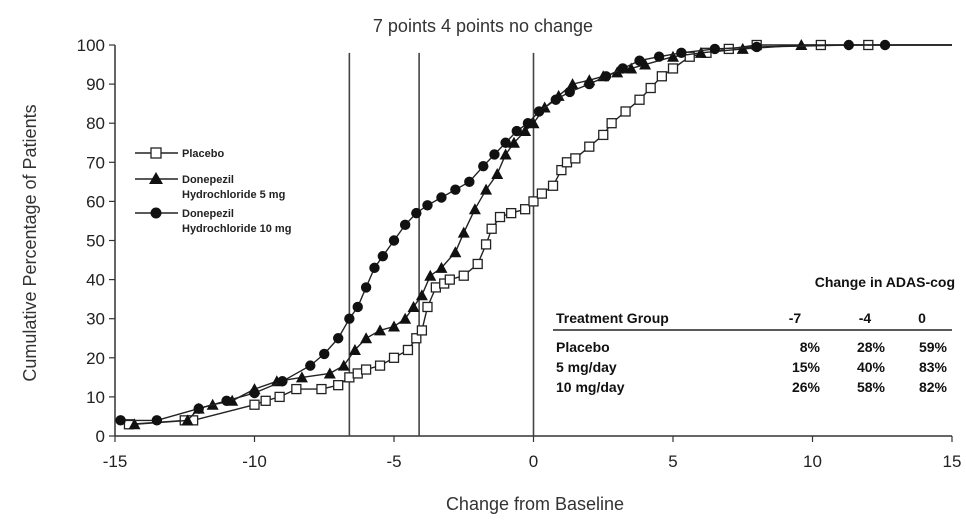 This screenshot has width=966, height=525. I want to click on x-tick-label: 15, so click(952, 461).